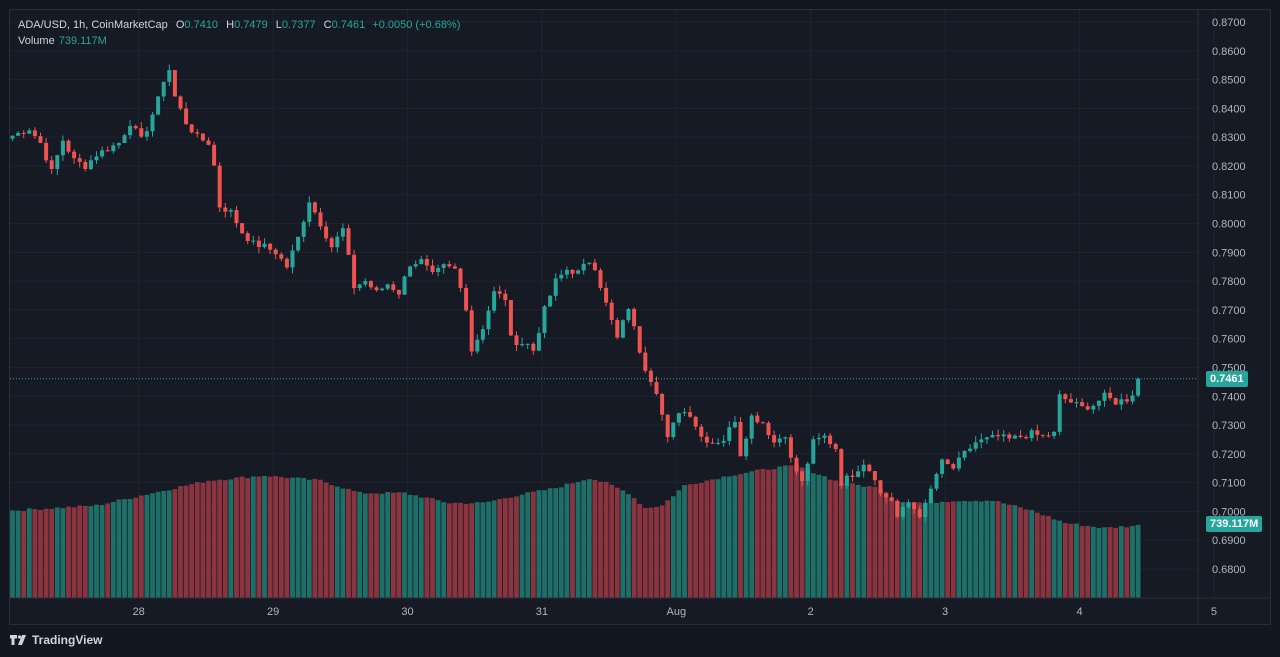  What do you see at coordinates (1229, 311) in the screenshot?
I see `y-tick-label: 0.7700` at bounding box center [1229, 311].